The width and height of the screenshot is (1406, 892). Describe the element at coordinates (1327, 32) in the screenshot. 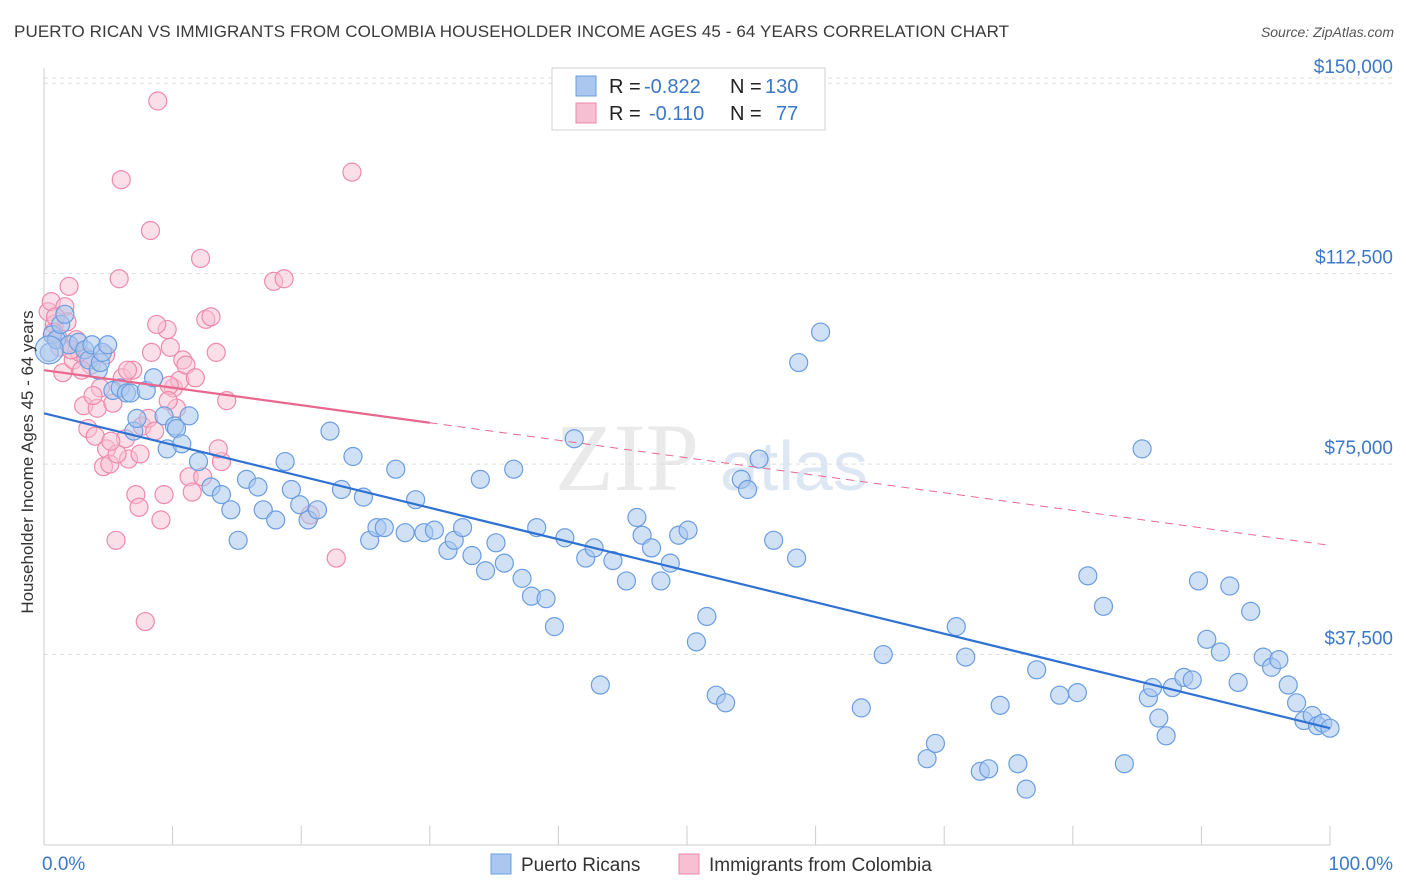

I see `source-label: Source: ZipAtlas.com` at that location.